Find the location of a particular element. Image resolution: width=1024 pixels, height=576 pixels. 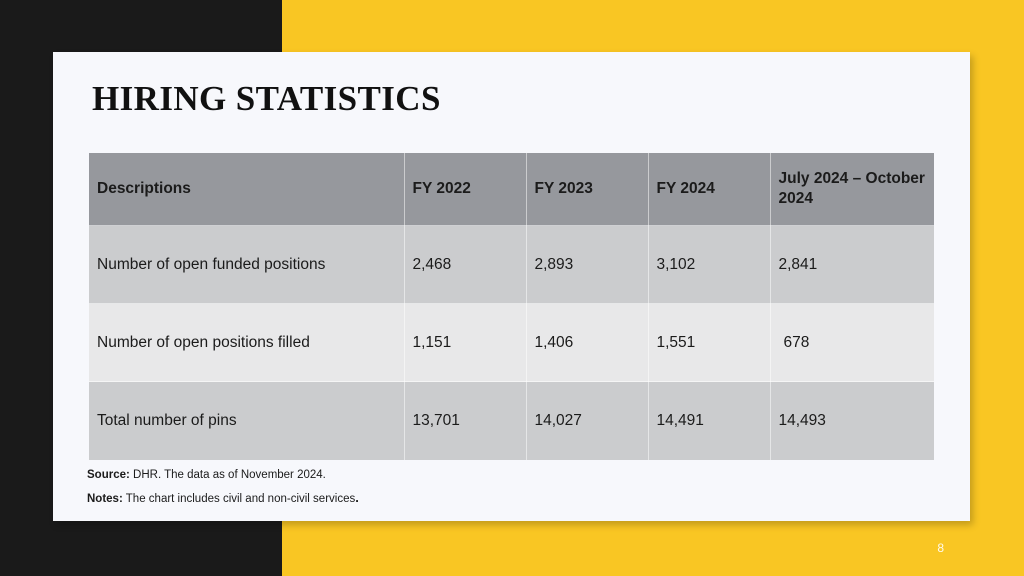

row-1-fy-2023: 1,406 is located at coordinates (587, 342).